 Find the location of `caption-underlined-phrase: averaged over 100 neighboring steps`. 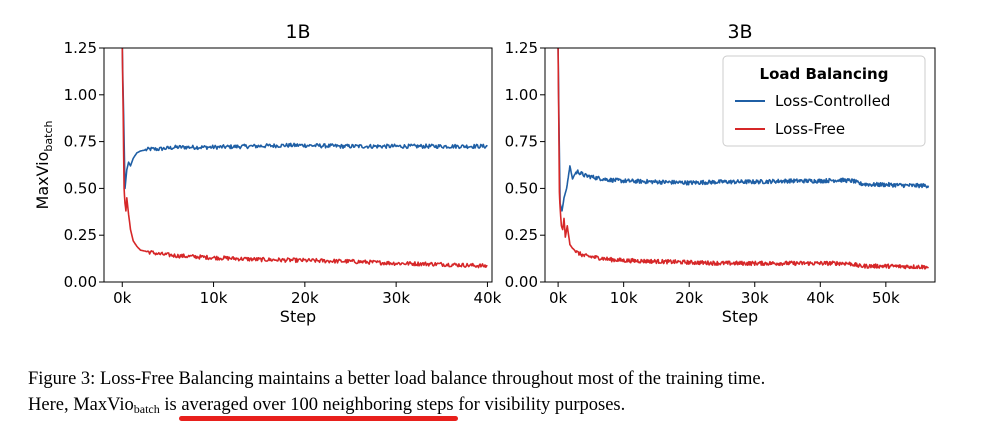

caption-underlined-phrase: averaged over 100 neighboring steps is located at coordinates (317, 405).